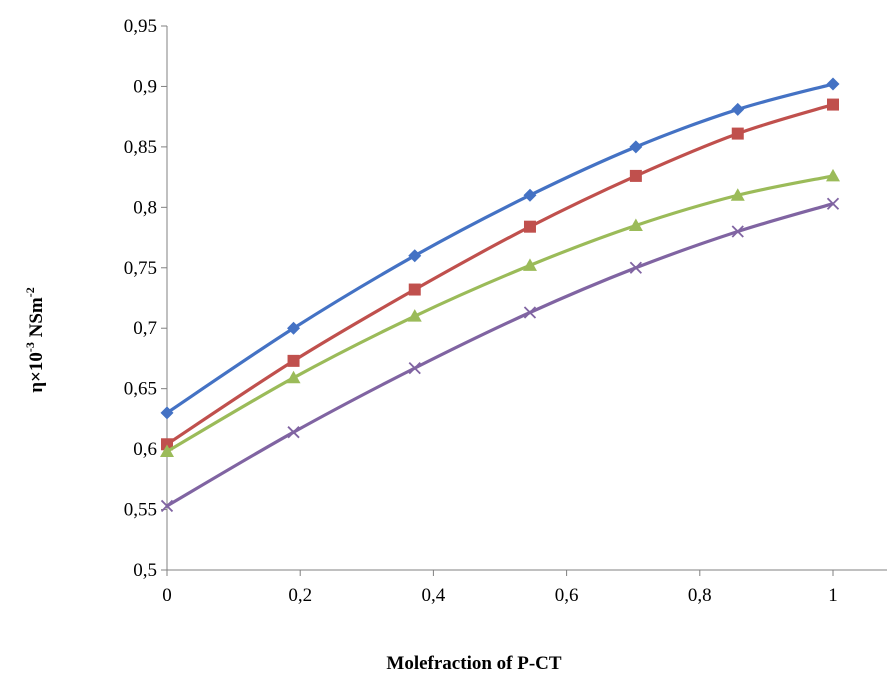 Image resolution: width=889 pixels, height=677 pixels. Describe the element at coordinates (36, 372) in the screenshot. I see `y-axis-title-main: η×10` at that location.